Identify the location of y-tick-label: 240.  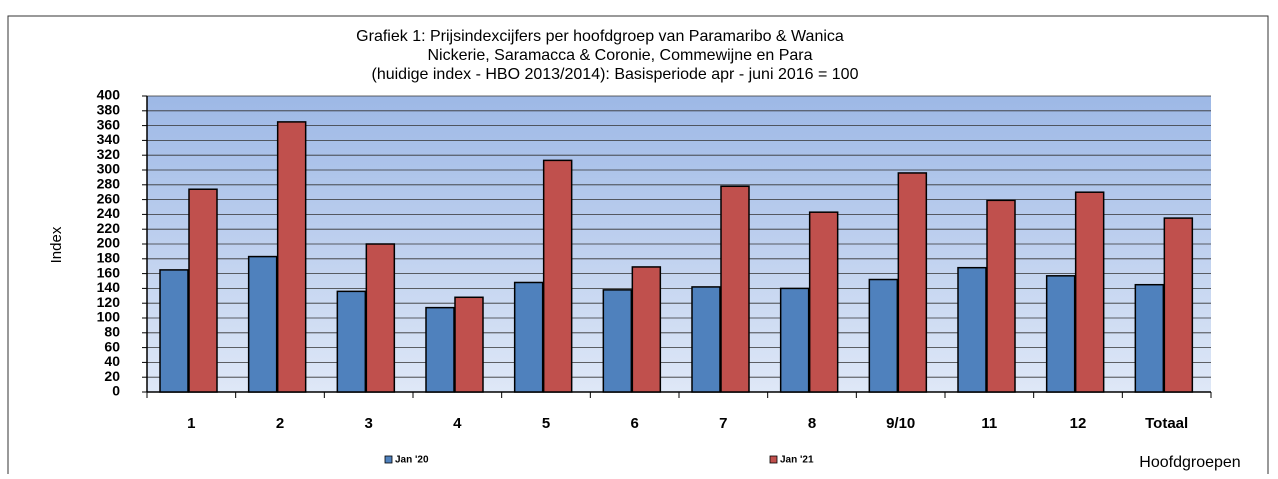
(109, 213).